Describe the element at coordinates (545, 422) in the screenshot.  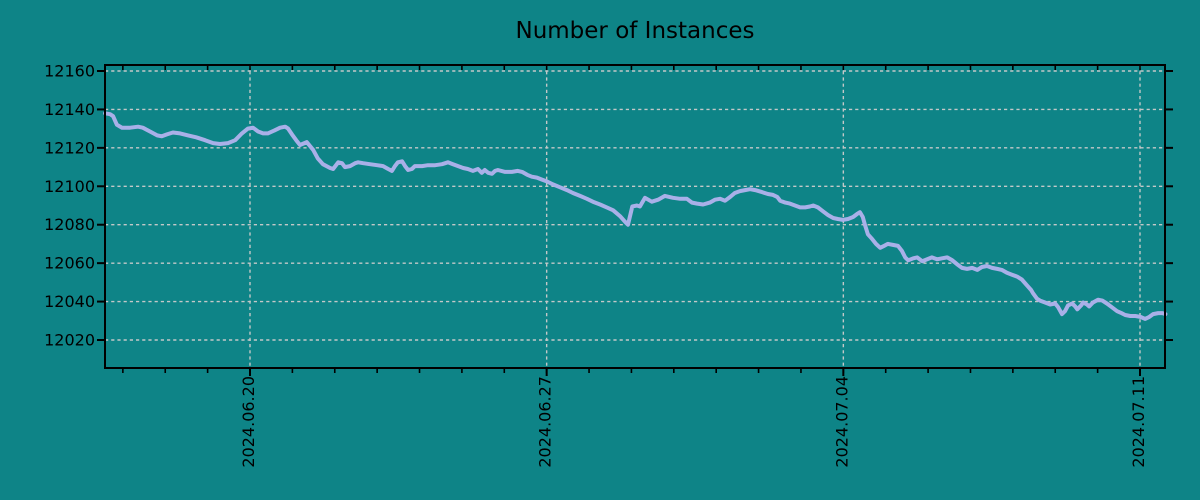
I see `x-tick-label: 2024.06.27` at that location.